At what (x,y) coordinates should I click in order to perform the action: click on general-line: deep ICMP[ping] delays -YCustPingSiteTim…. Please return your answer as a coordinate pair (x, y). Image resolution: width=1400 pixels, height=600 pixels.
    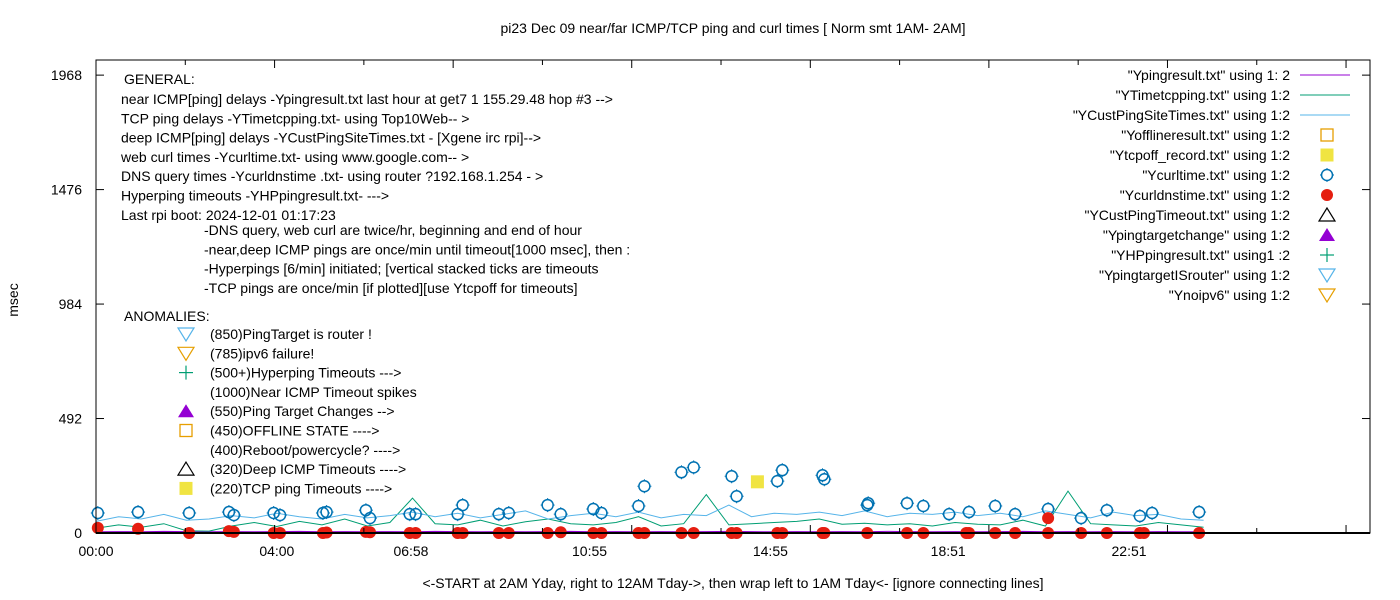
    Looking at the image, I should click on (331, 138).